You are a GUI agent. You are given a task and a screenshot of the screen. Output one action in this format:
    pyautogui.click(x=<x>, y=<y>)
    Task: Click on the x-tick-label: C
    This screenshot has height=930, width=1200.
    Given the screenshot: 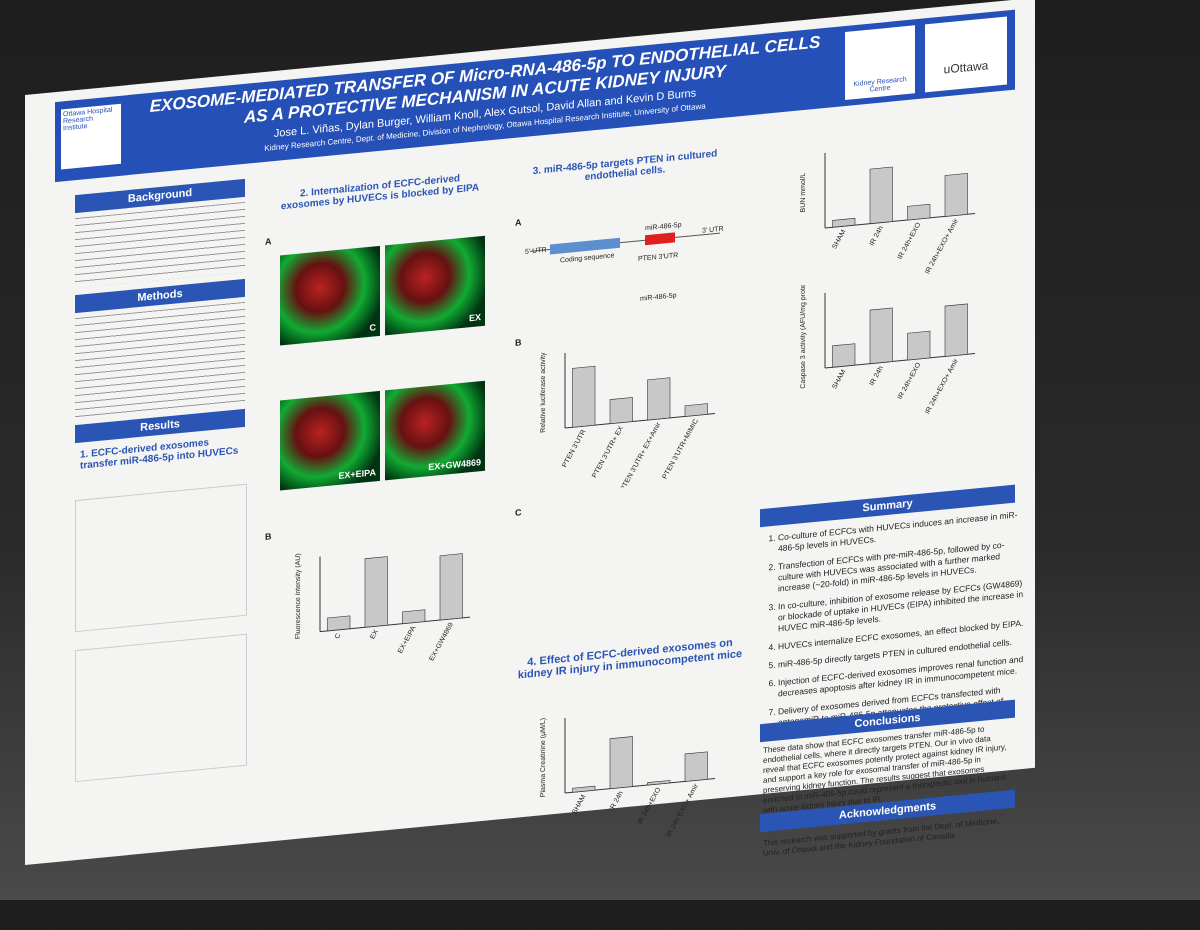 What is the action you would take?
    pyautogui.click(x=338, y=637)
    